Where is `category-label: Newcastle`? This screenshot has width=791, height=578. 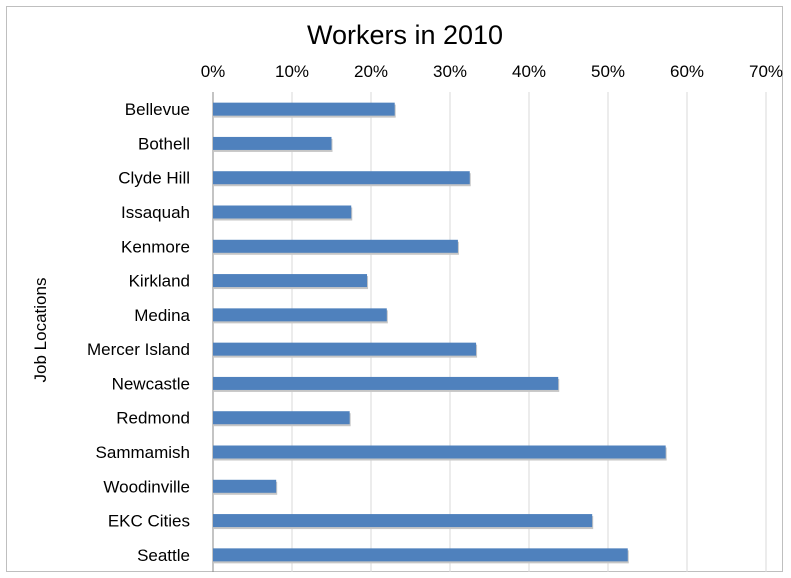
category-label: Newcastle is located at coordinates (151, 383).